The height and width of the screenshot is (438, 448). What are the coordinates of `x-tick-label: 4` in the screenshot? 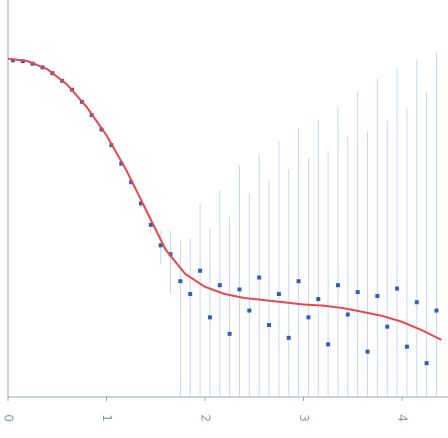 It's located at (403, 418).